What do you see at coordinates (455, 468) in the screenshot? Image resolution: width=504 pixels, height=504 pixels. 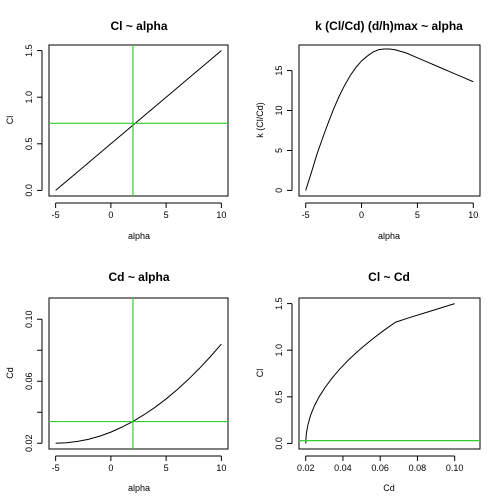 I see `x-tick-label: 0.10` at bounding box center [455, 468].